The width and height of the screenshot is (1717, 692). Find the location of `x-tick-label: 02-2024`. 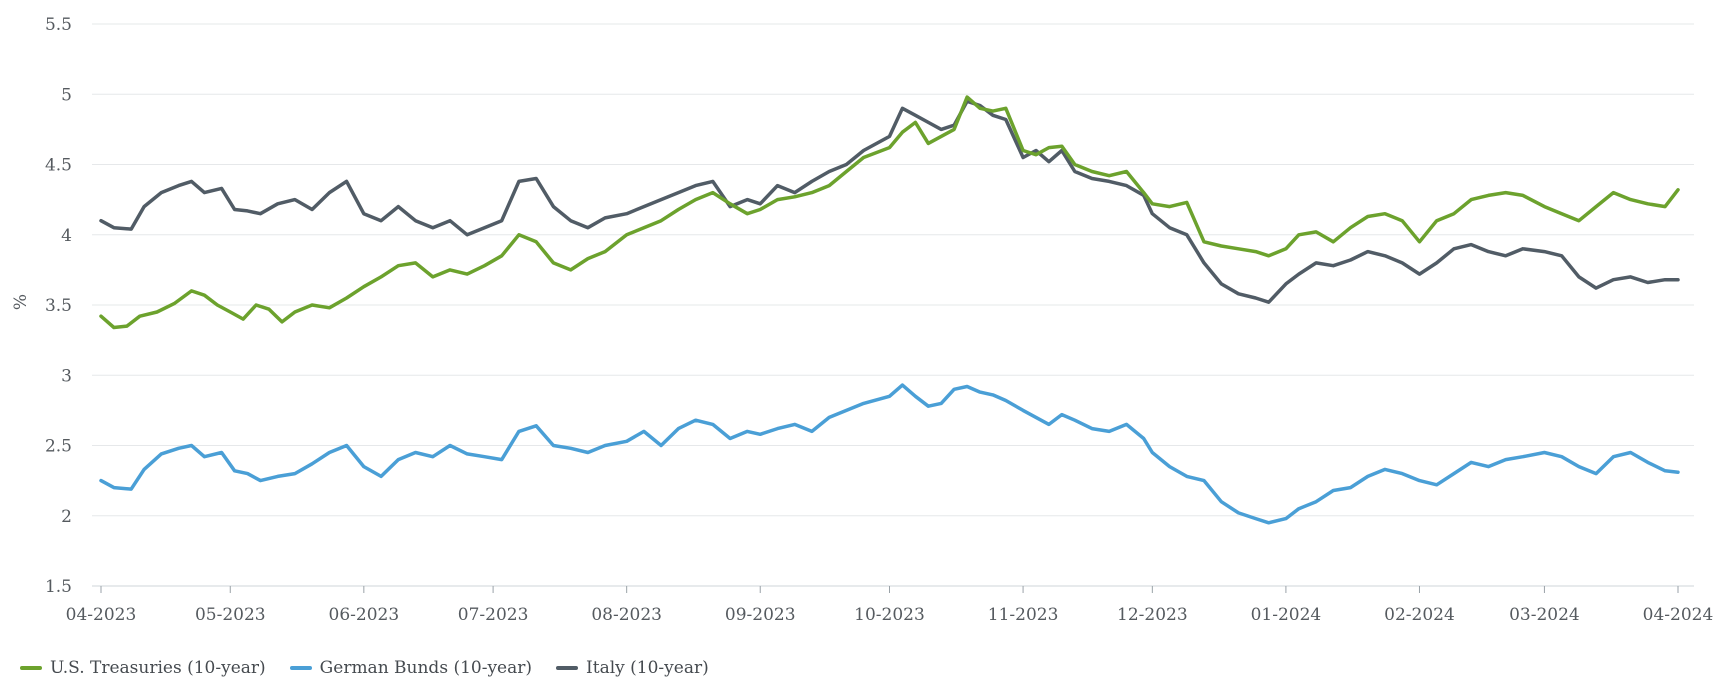

x-tick-label: 02-2024 is located at coordinates (1419, 615).